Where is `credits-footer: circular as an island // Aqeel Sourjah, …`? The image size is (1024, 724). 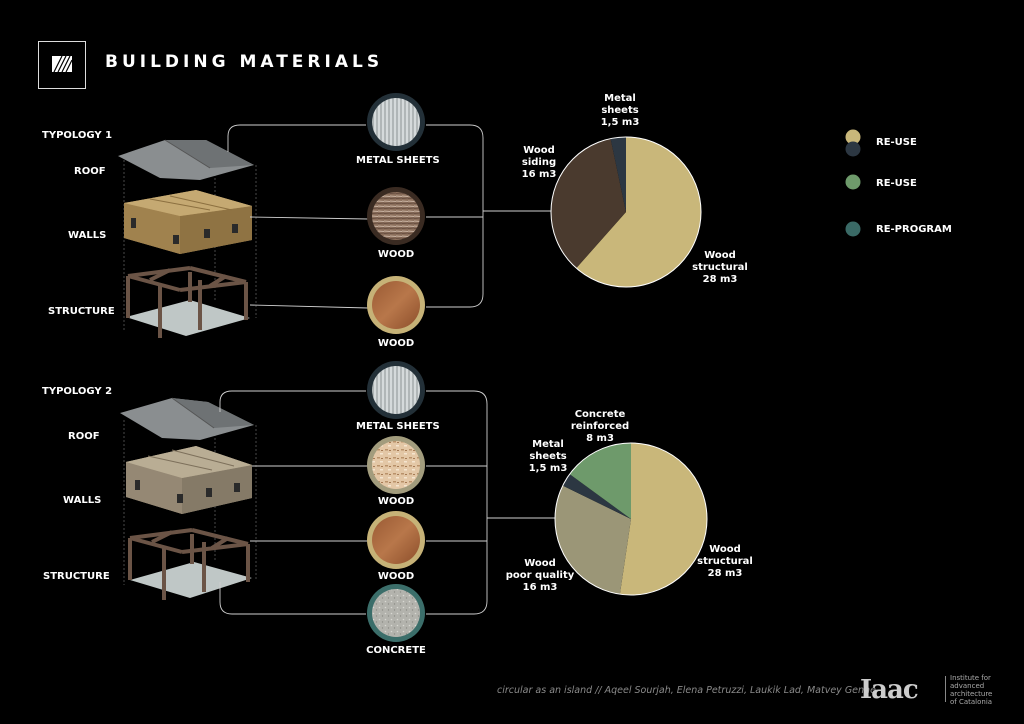 credits-footer: circular as an island // Aqeel Sourjah, … is located at coordinates (686, 690).